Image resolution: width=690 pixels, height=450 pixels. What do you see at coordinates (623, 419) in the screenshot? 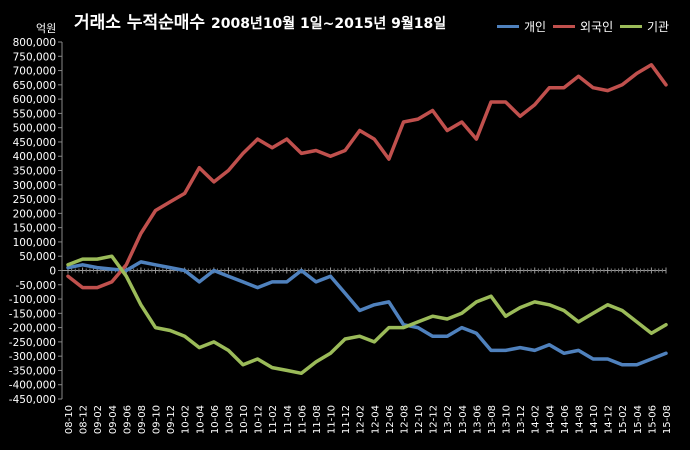
I see `x-tick-label: 15-02` at bounding box center [623, 419].